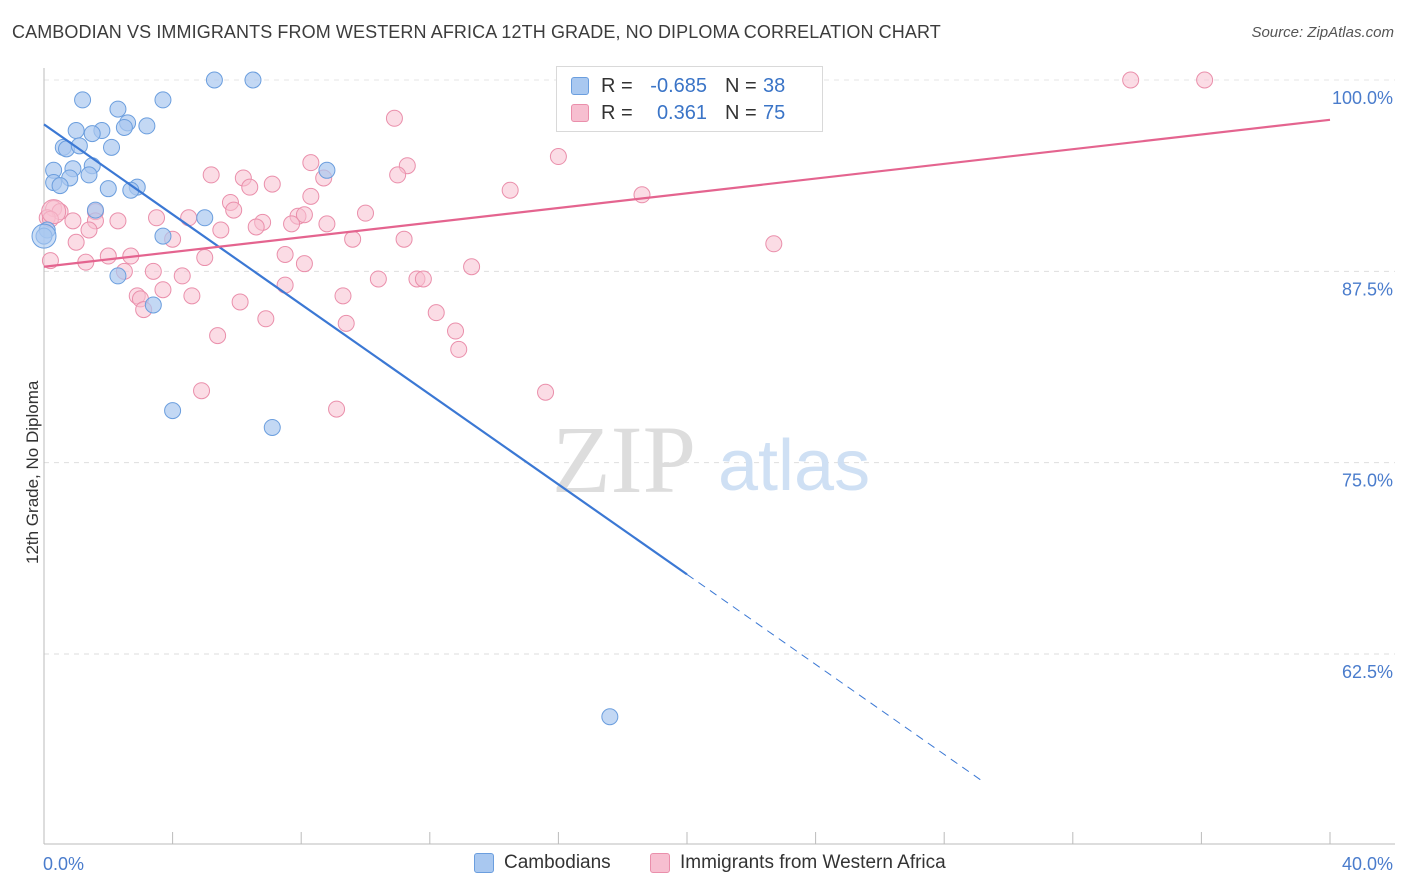 The height and width of the screenshot is (892, 1406). What do you see at coordinates (1367, 864) in the screenshot?
I see `x-tick-label-max: 40.0%` at bounding box center [1367, 864].